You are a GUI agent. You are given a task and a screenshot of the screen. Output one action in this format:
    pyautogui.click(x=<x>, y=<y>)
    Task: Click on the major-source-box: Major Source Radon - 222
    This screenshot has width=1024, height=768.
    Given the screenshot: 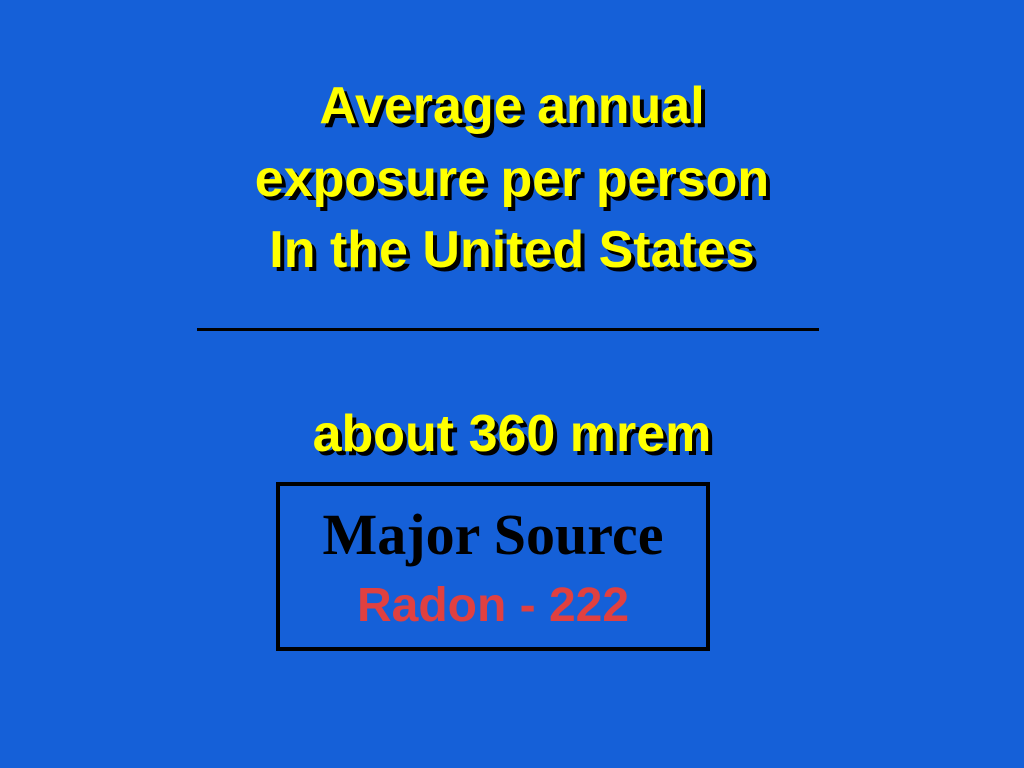 What is the action you would take?
    pyautogui.click(x=493, y=566)
    